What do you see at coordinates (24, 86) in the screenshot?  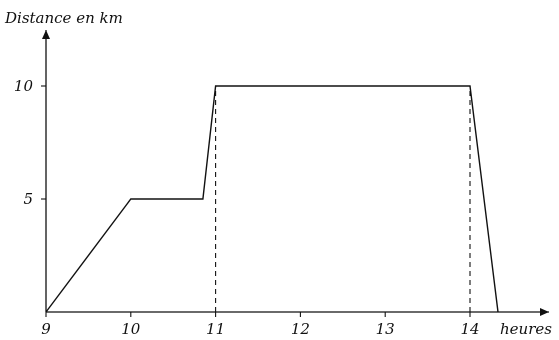 I see `y-tick-label: 10` at bounding box center [24, 86].